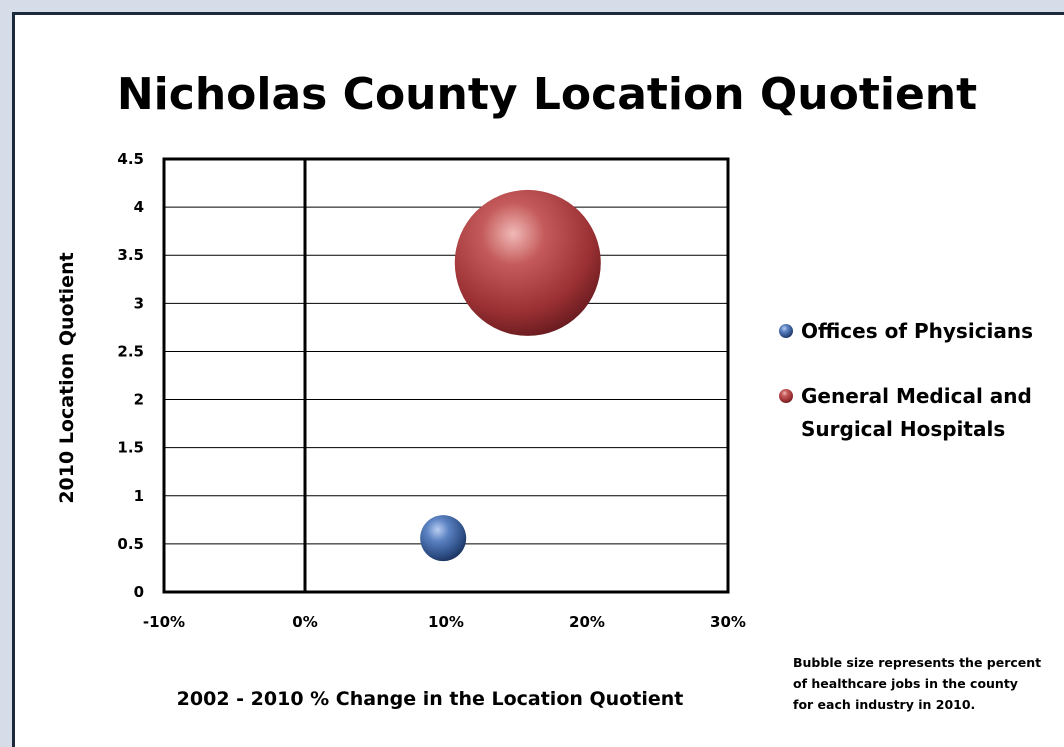 Image resolution: width=1064 pixels, height=747 pixels. What do you see at coordinates (304, 622) in the screenshot?
I see `x-tick-label: 0%` at bounding box center [304, 622].